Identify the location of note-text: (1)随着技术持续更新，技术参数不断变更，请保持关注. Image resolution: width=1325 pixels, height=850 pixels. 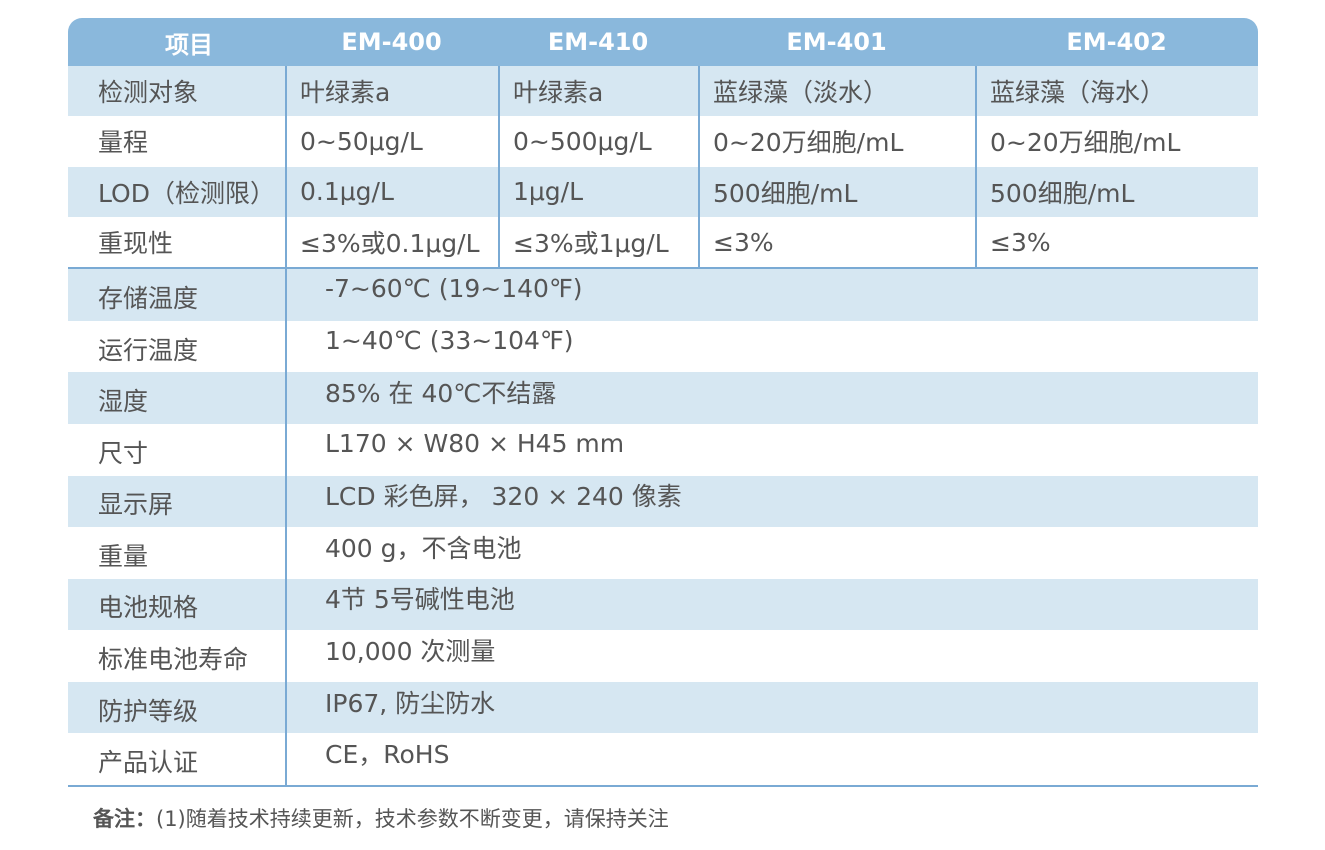
(412, 819).